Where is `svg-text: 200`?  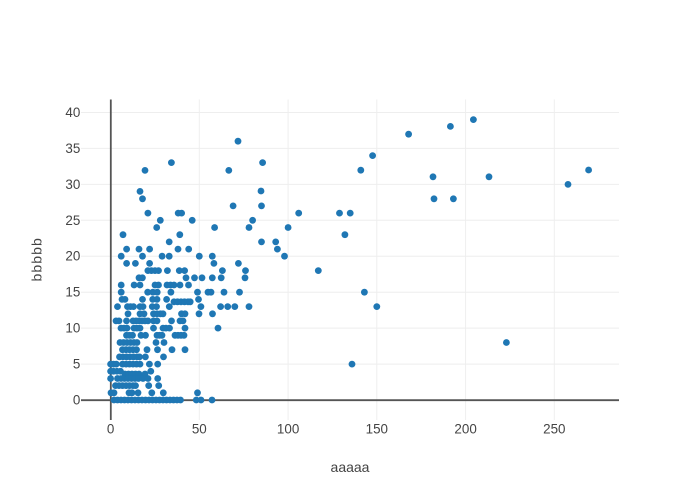
svg-text: 200 is located at coordinates (465, 429).